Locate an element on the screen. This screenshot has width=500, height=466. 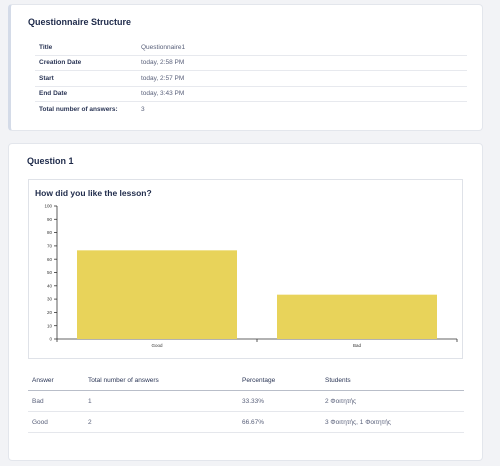
y-tick-label: 80 is located at coordinates (50, 232).